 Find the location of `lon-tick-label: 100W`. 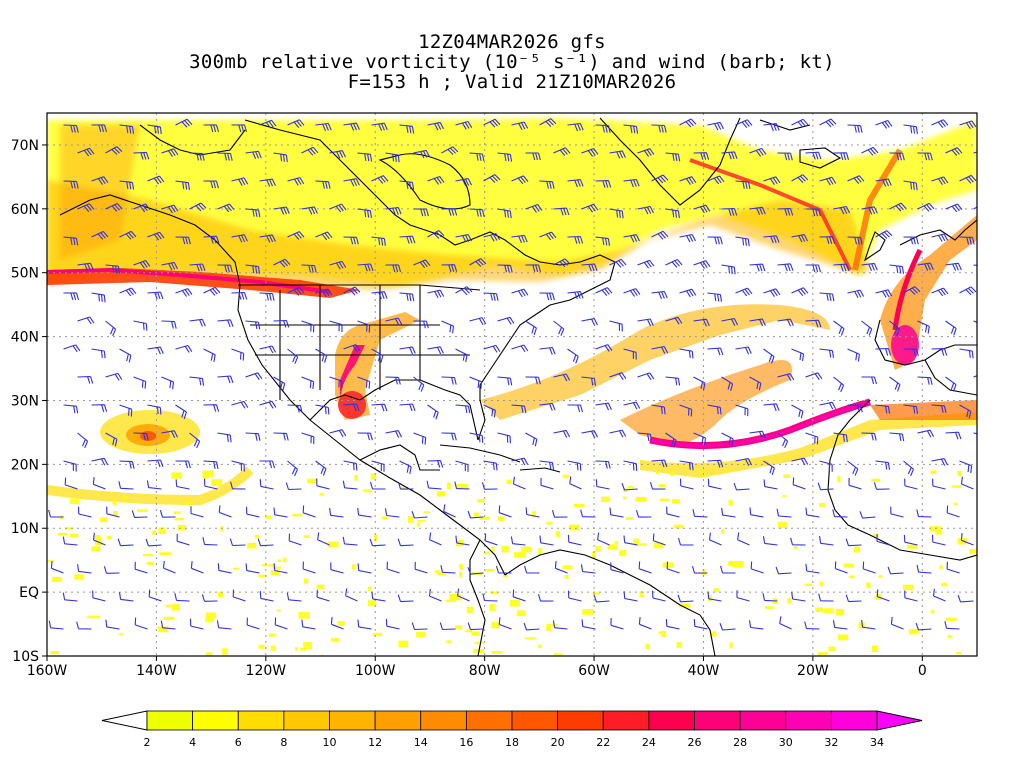

lon-tick-label: 100W is located at coordinates (375, 671).